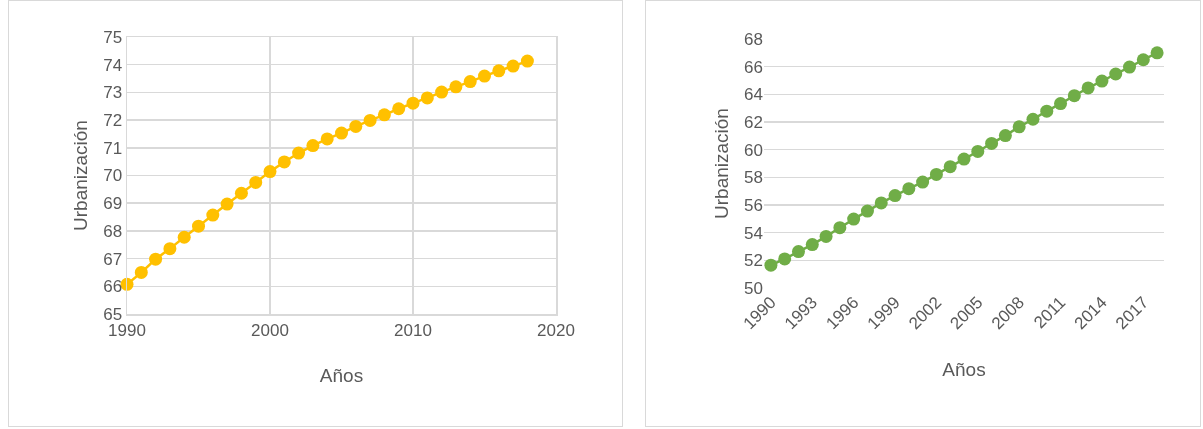 Image resolution: width=1203 pixels, height=429 pixels. What do you see at coordinates (556, 330) in the screenshot?
I see `x-tick-label: 2020` at bounding box center [556, 330].